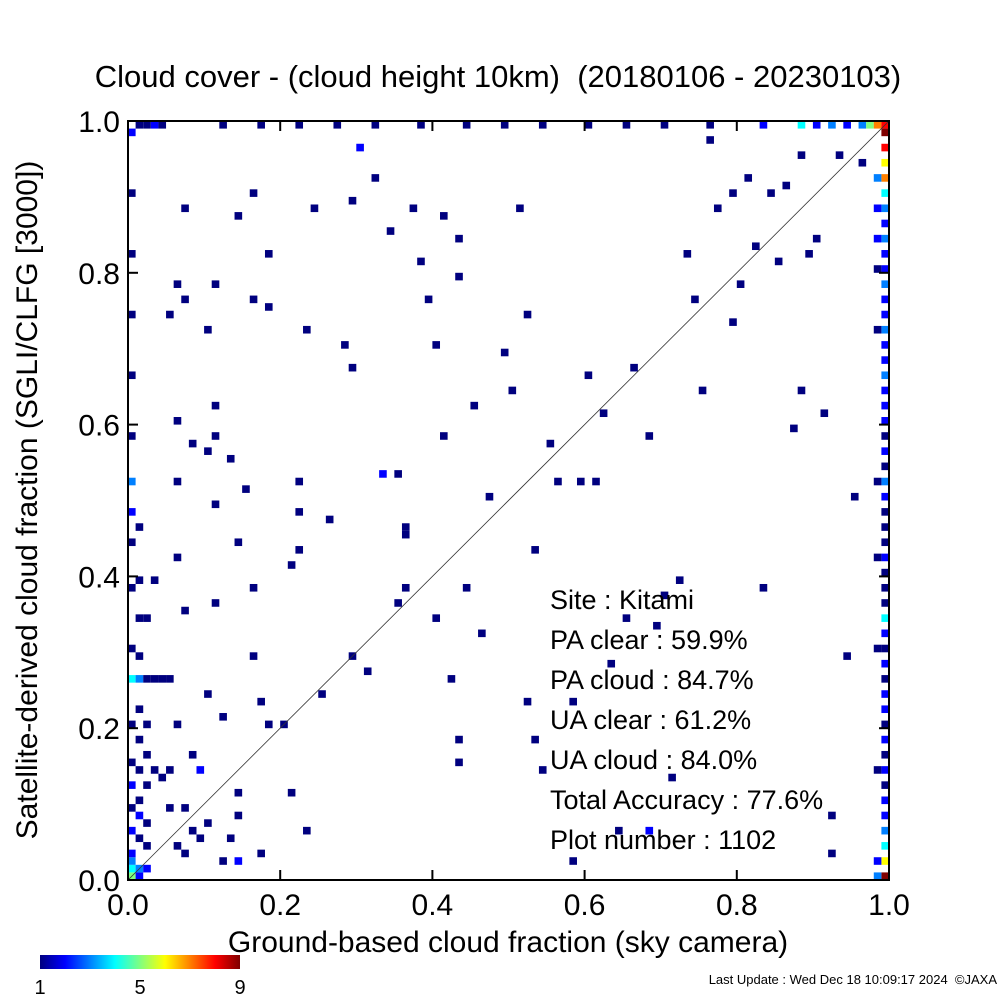  Describe the element at coordinates (653, 760) in the screenshot. I see `stats-line: UA cloud : 84.0%` at that location.